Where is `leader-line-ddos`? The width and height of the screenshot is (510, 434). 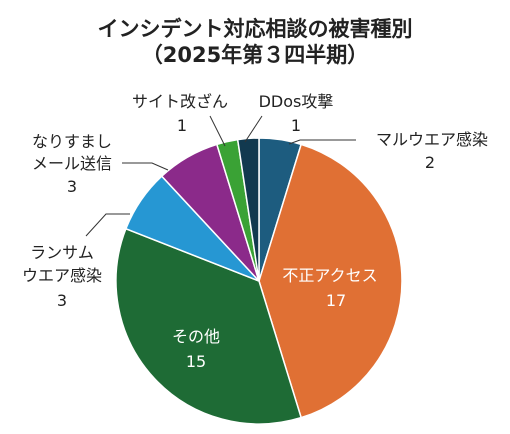 leader-line-ddos is located at coordinates (253, 129).